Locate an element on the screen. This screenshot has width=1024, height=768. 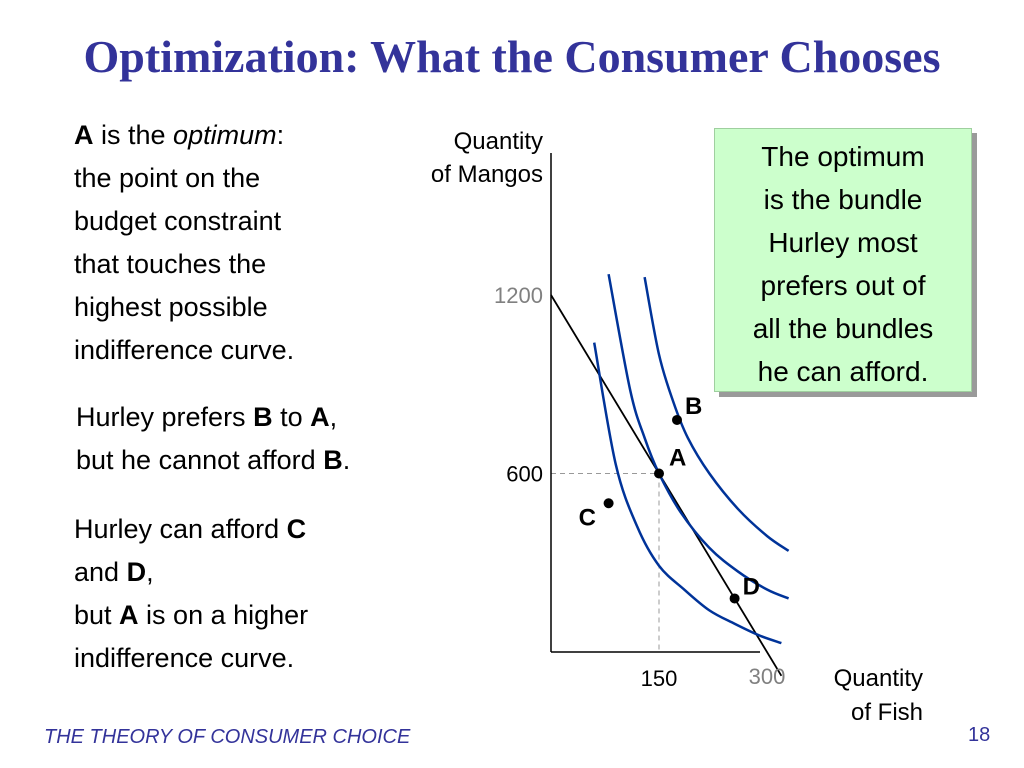
callout-line: prefers out of is located at coordinates (843, 285).